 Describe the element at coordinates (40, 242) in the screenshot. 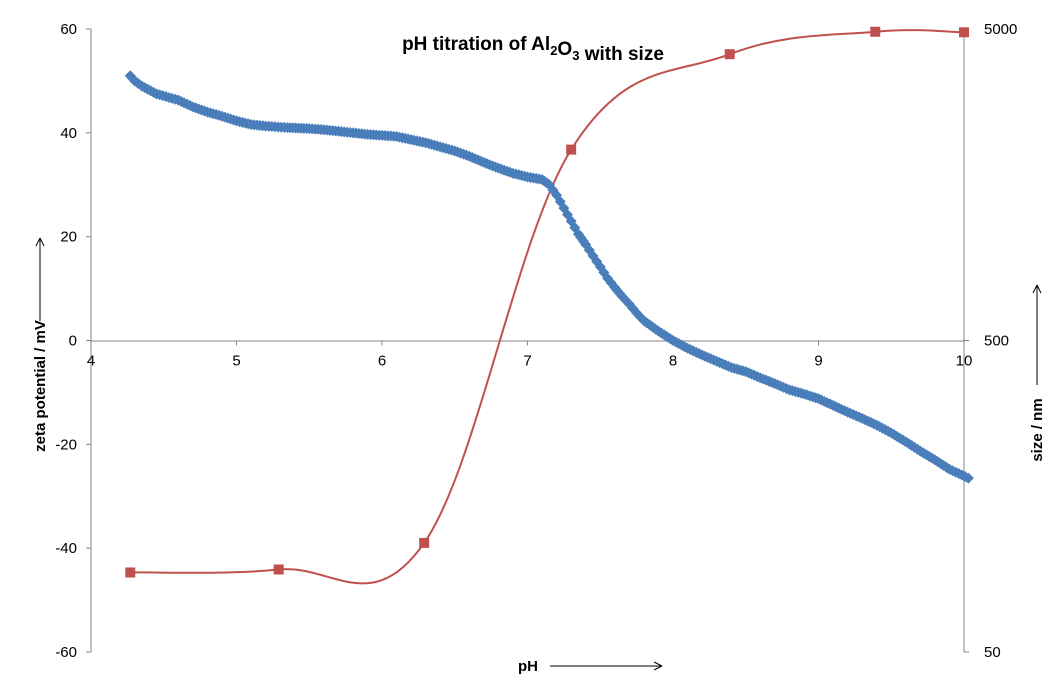

I see `y-axis-arrowhead` at that location.